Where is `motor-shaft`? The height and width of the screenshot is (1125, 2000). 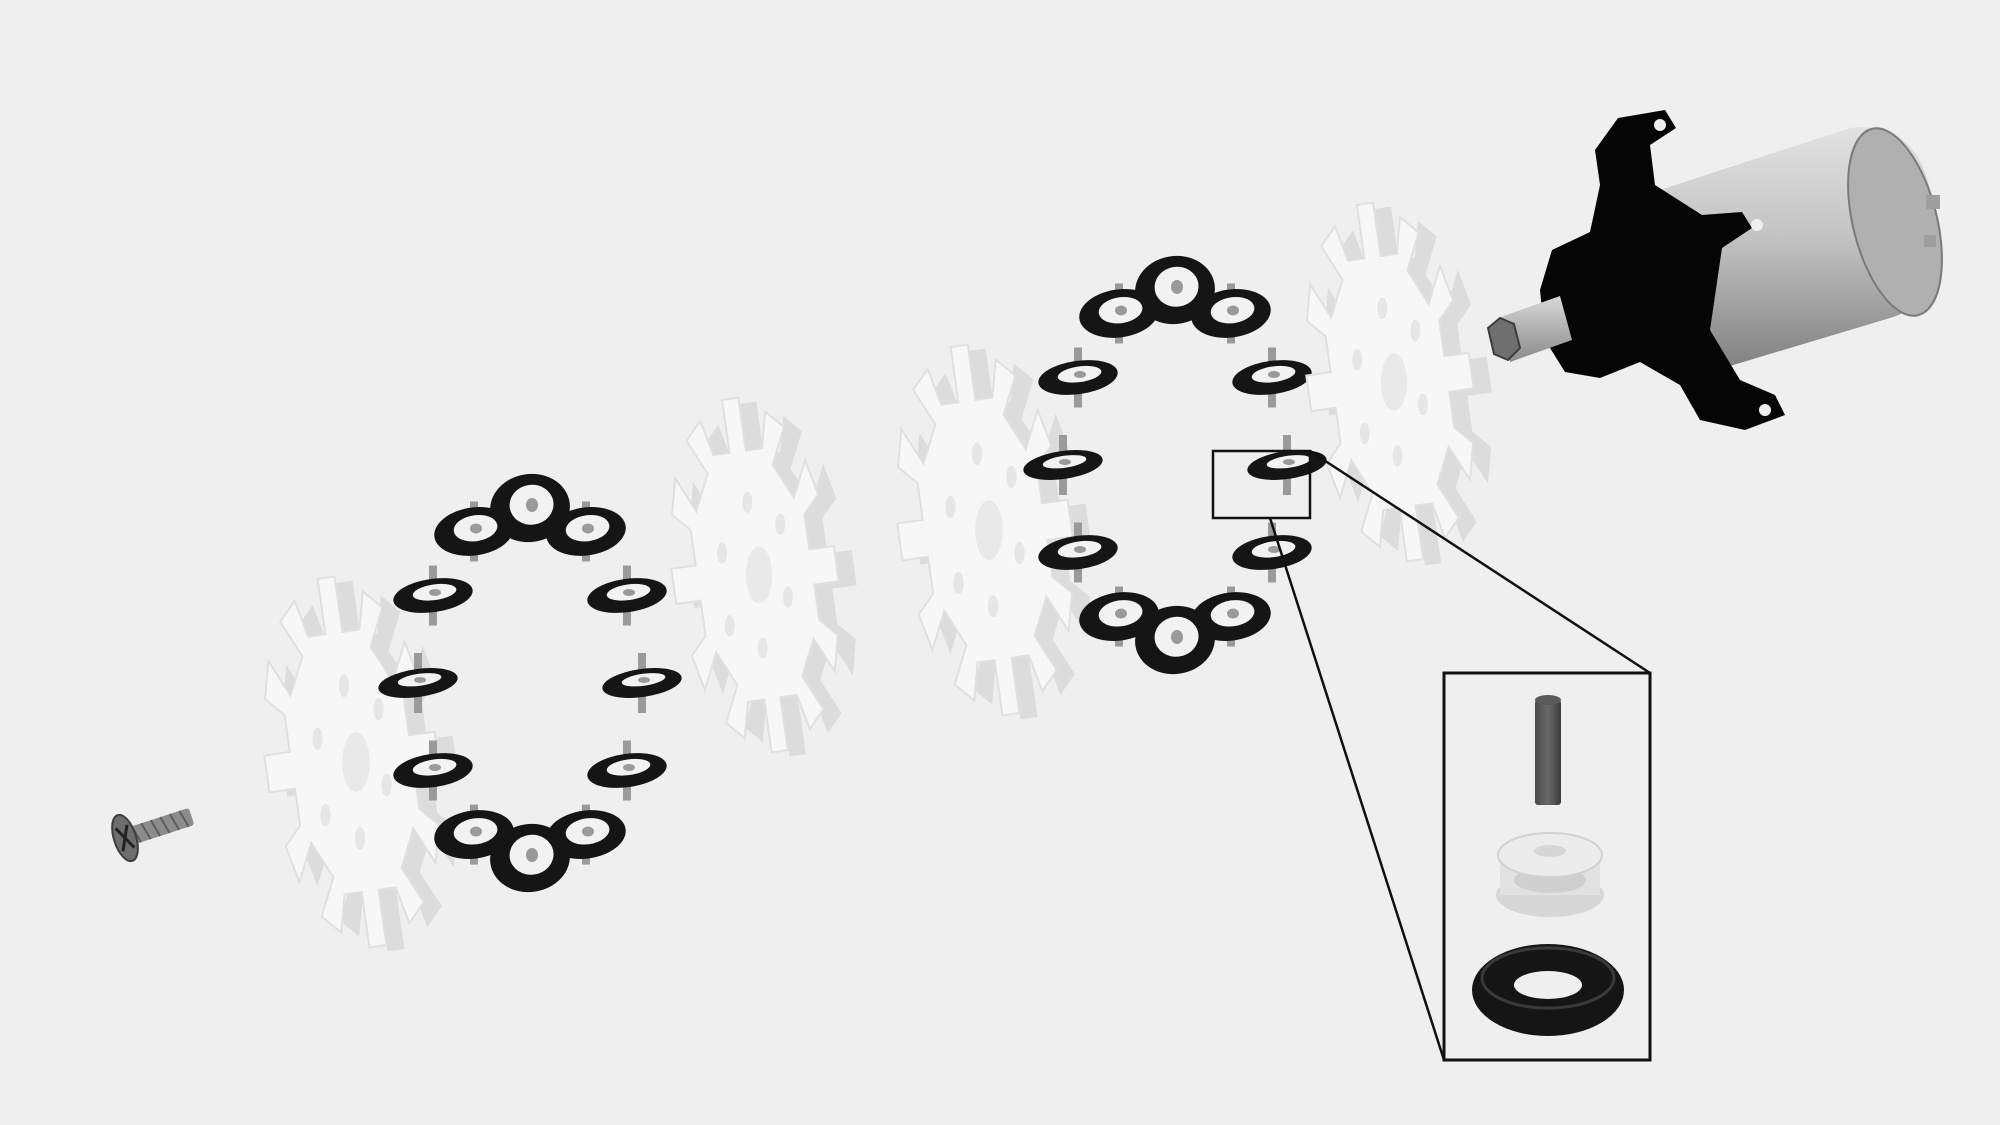
motor-shaft is located at coordinates (1529, 329).